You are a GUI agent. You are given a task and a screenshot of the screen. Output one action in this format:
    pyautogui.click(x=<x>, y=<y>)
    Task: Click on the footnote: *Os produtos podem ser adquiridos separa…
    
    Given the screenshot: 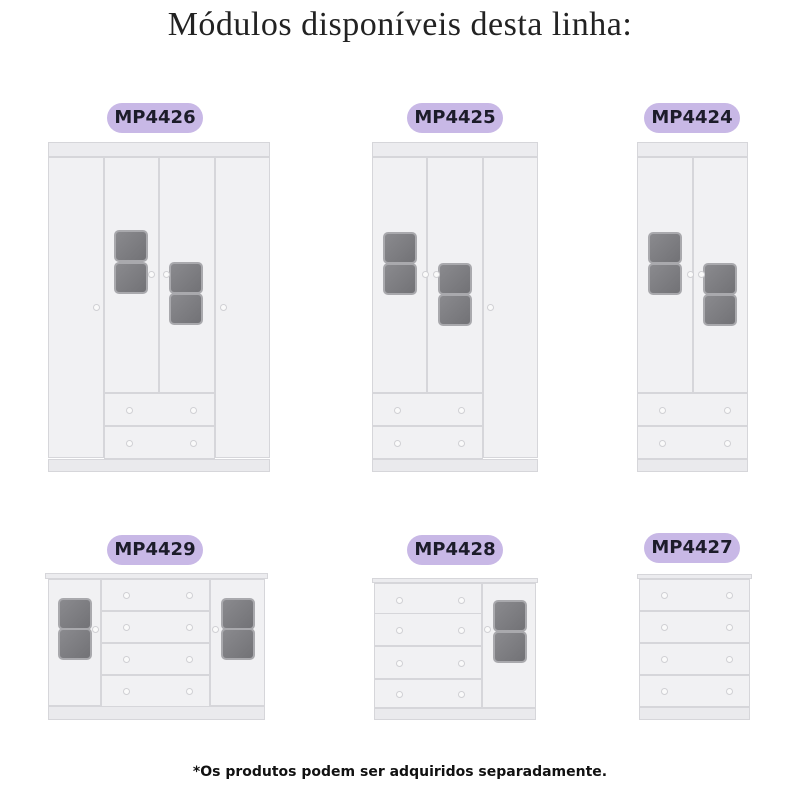 What is the action you would take?
    pyautogui.click(x=400, y=772)
    